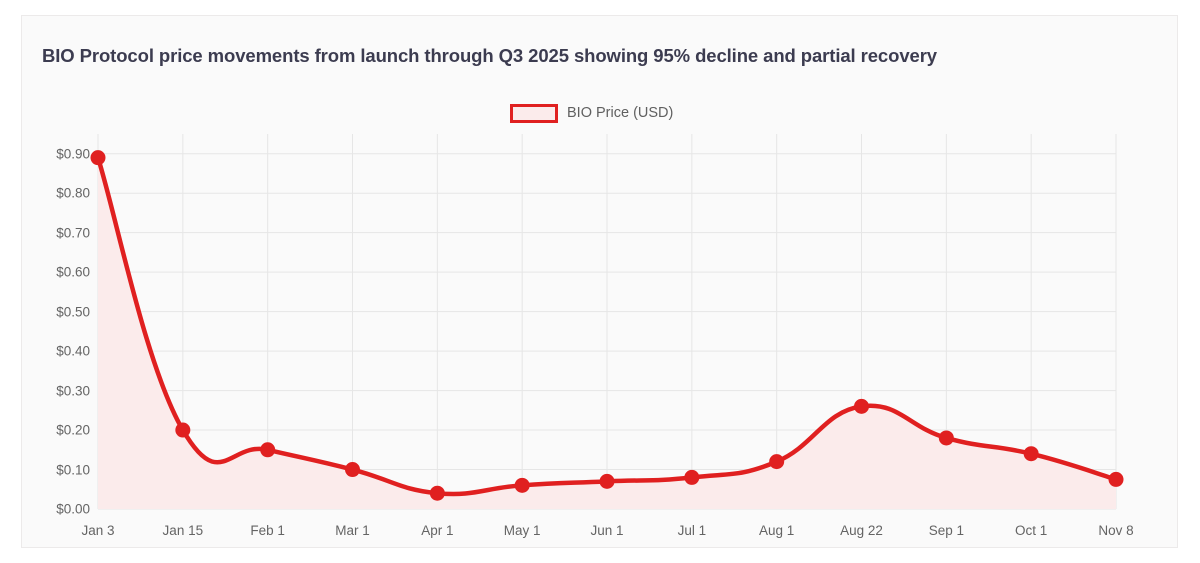  I want to click on y-axis-tick-label: $0.00, so click(73, 509).